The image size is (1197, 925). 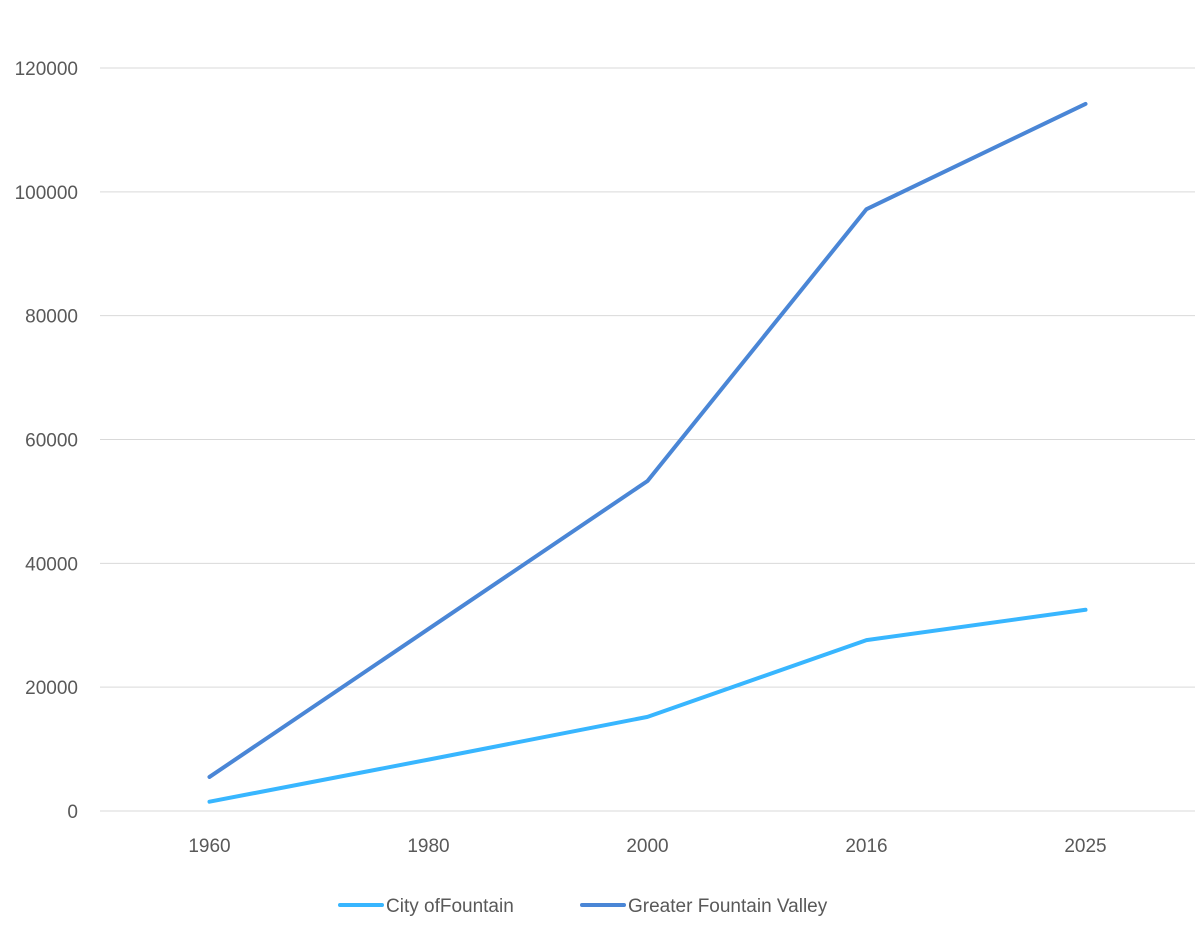 What do you see at coordinates (450, 906) in the screenshot?
I see `legend-label: City ofFountain` at bounding box center [450, 906].